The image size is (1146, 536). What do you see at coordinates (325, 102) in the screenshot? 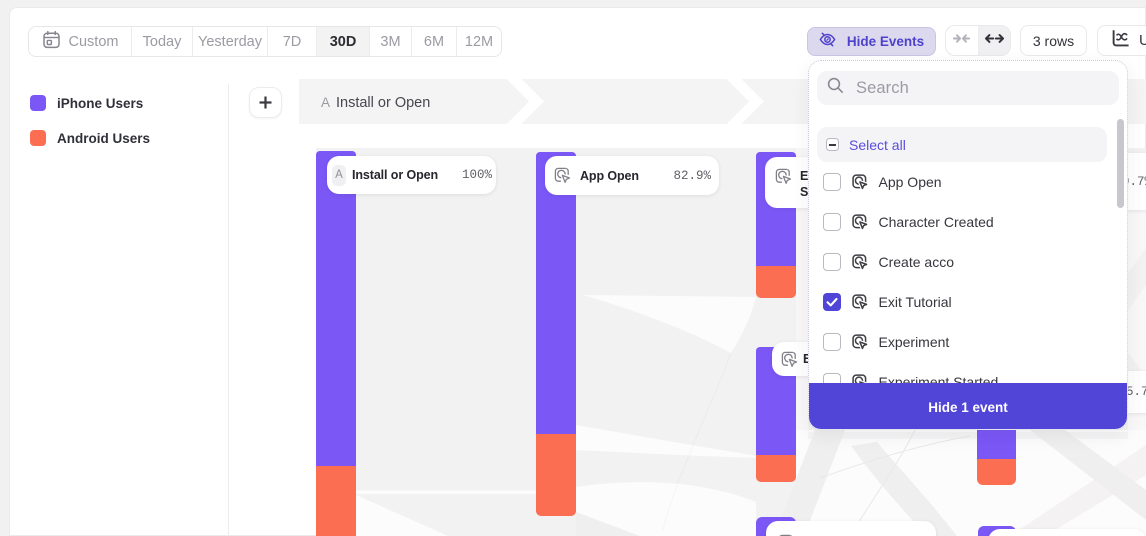
I see `svg-text: A` at bounding box center [325, 102].